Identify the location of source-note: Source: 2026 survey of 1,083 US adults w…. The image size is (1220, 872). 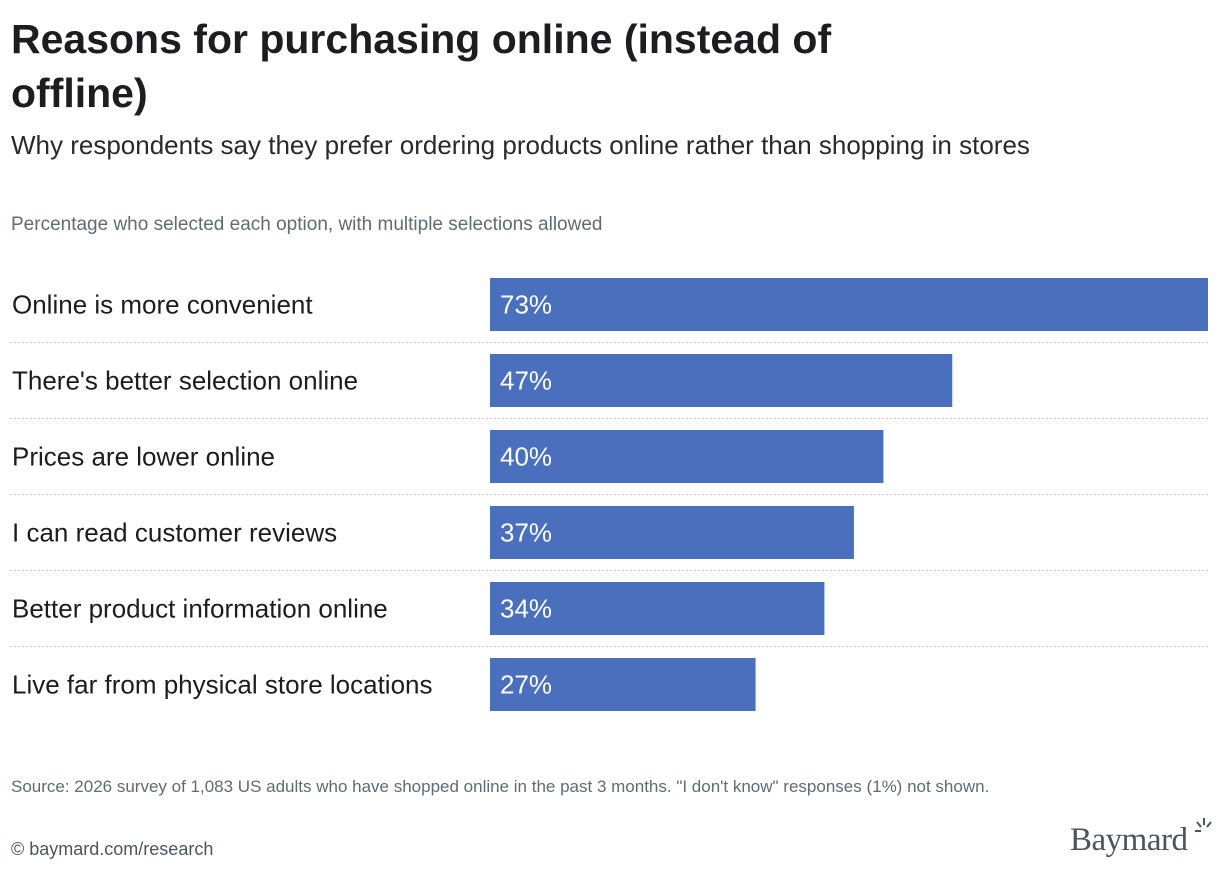
(500, 786).